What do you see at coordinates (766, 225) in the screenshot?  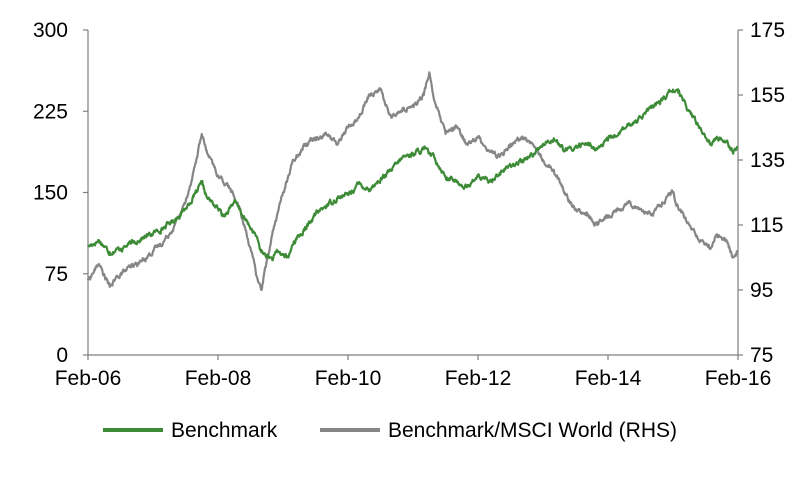 I see `right-y-tick-label: 115` at bounding box center [766, 225].